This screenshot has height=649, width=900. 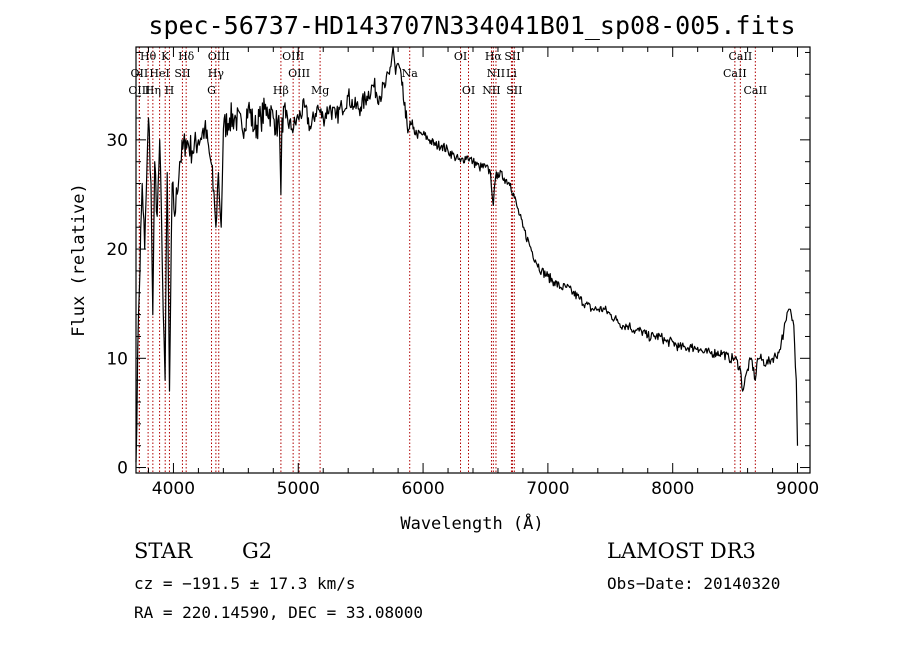 What do you see at coordinates (496, 73) in the screenshot?
I see `line-label-15: NII` at bounding box center [496, 73].